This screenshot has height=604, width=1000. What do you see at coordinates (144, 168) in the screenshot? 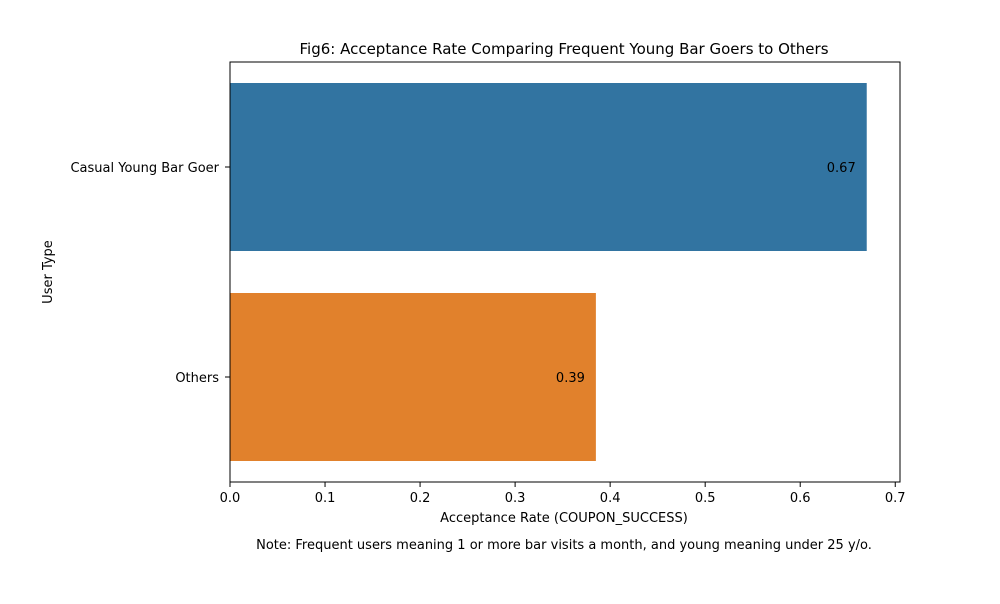
I see `y-tick-label-0: Casual Young Bar Goer` at bounding box center [144, 168].